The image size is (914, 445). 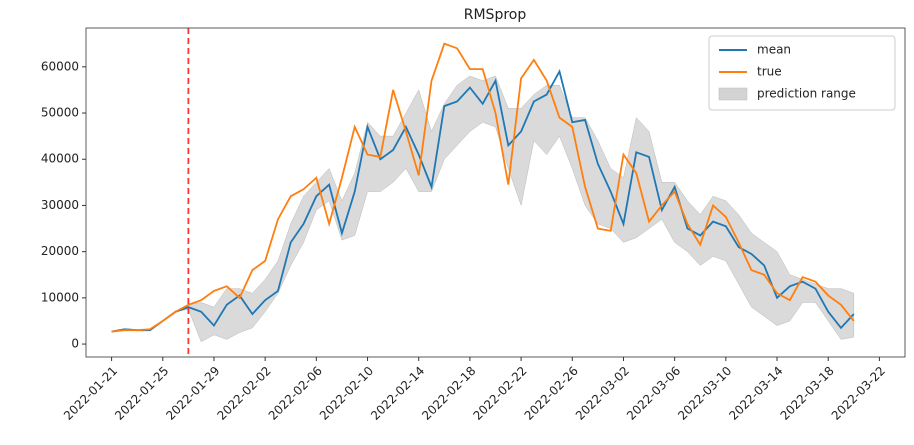 What do you see at coordinates (60, 251) in the screenshot?
I see `y-tick-label: 20000` at bounding box center [60, 251].